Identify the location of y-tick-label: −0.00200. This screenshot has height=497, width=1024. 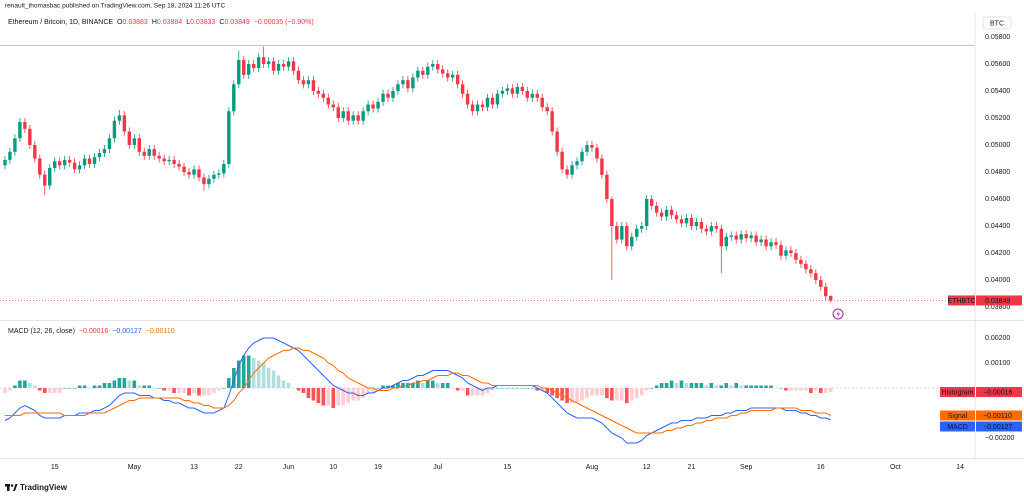
(999, 438).